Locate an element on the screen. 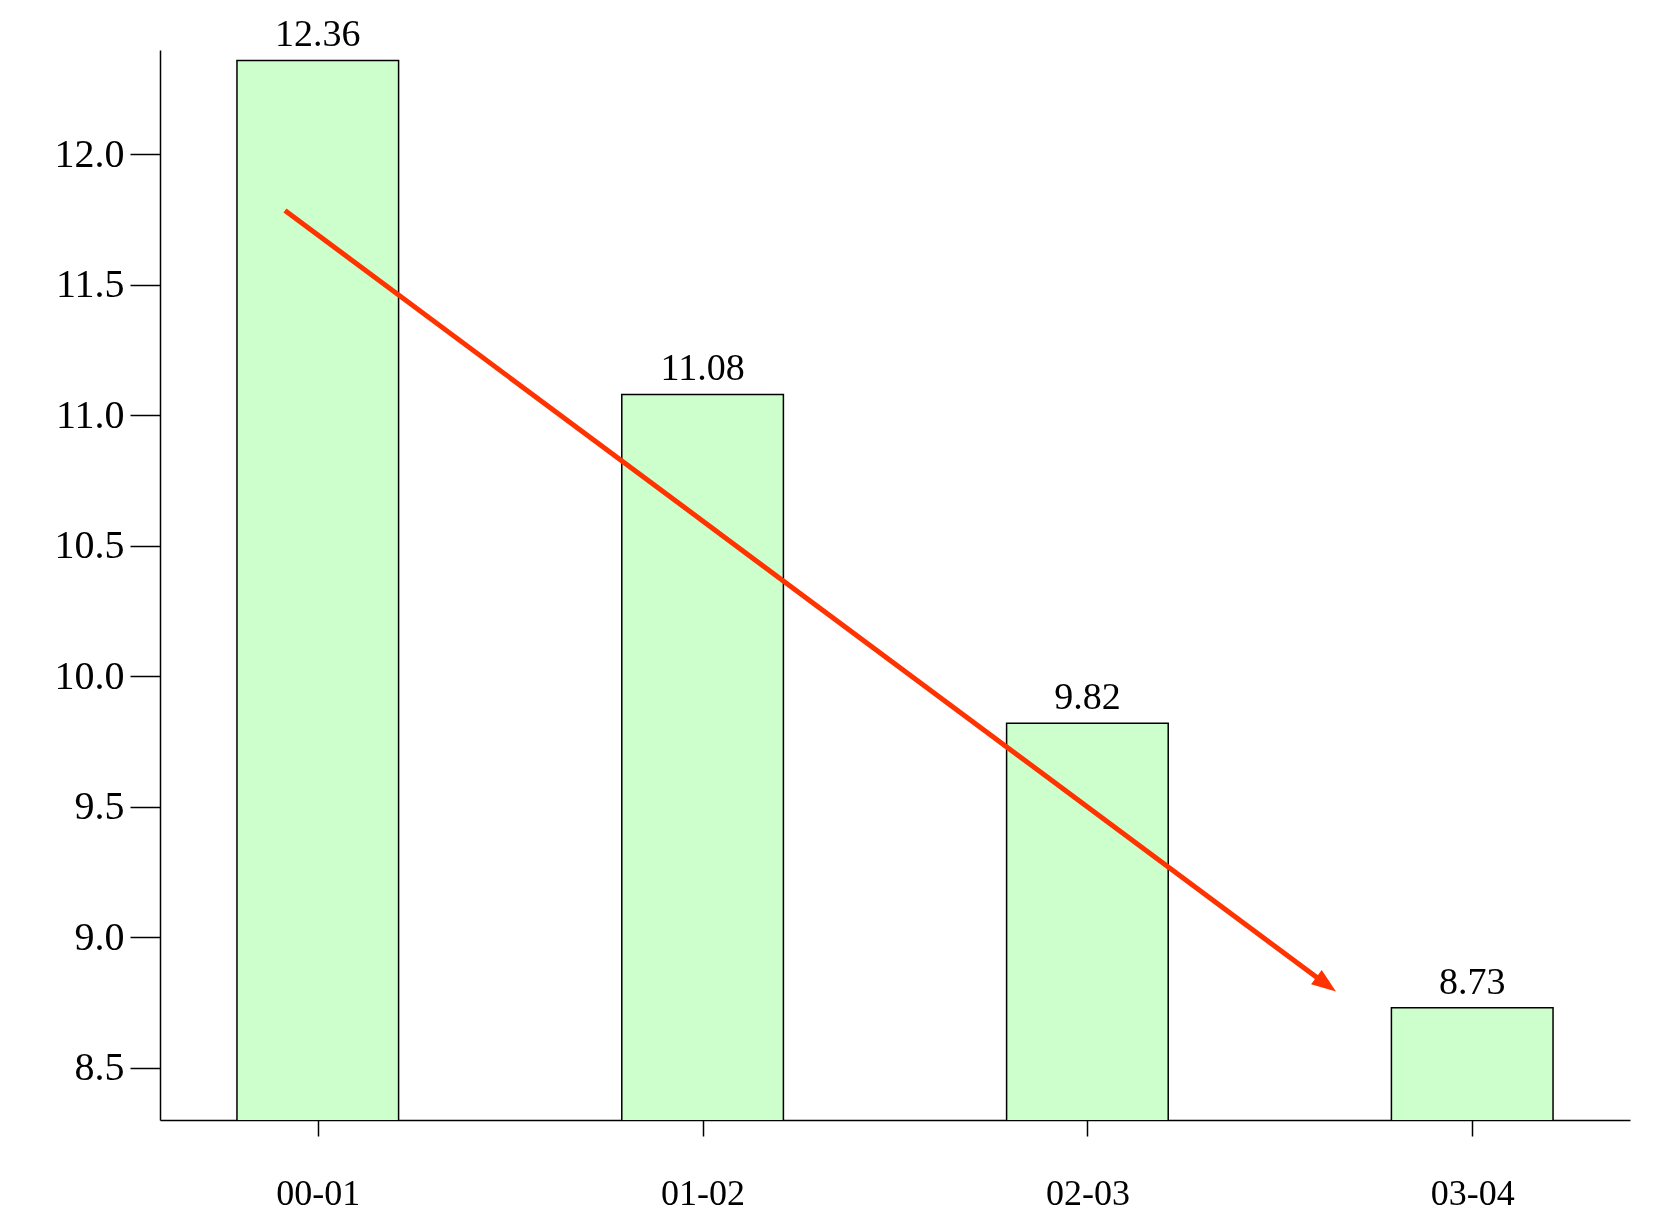 The image size is (1667, 1228). x-tick-label: 03-04 is located at coordinates (1472, 1192).